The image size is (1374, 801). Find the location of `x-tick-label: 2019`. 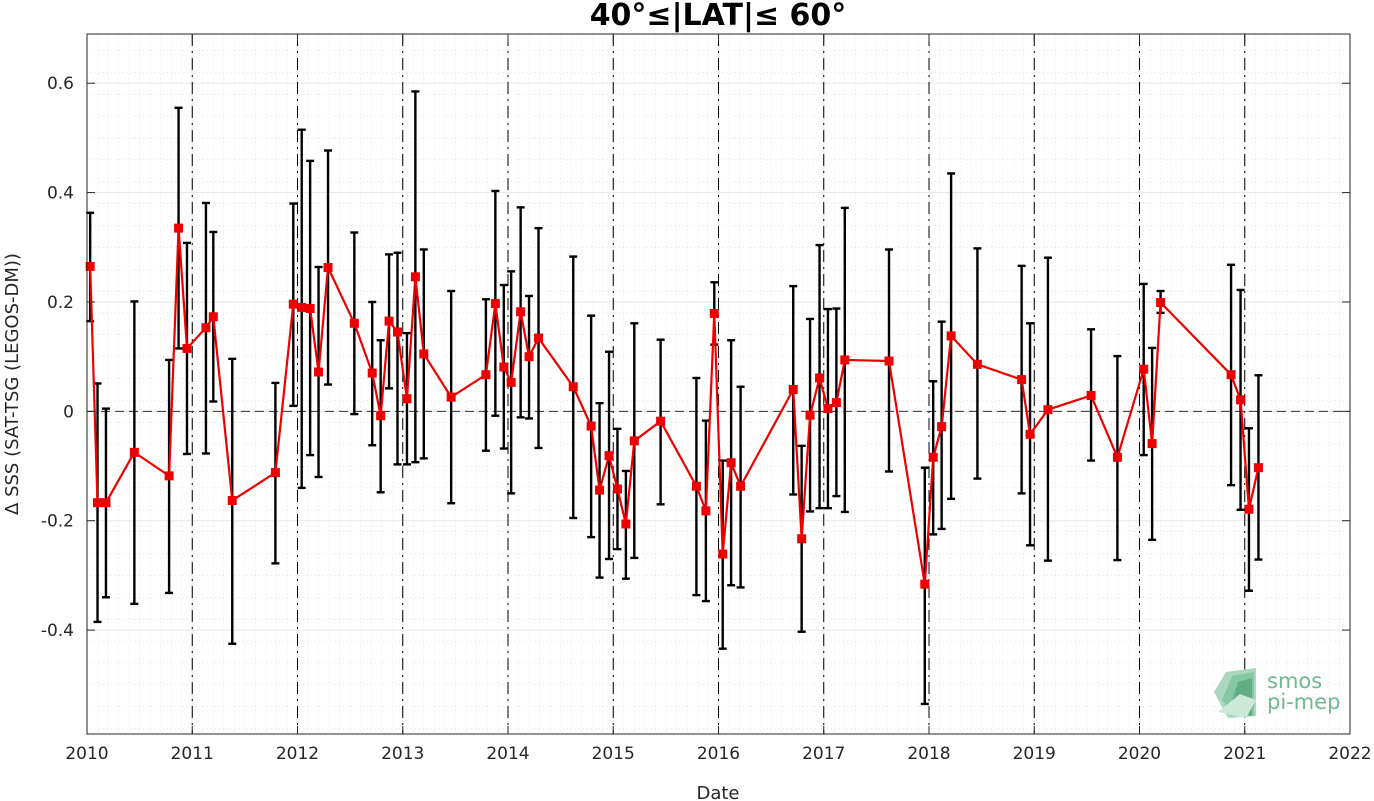

x-tick-label: 2019 is located at coordinates (1034, 754).